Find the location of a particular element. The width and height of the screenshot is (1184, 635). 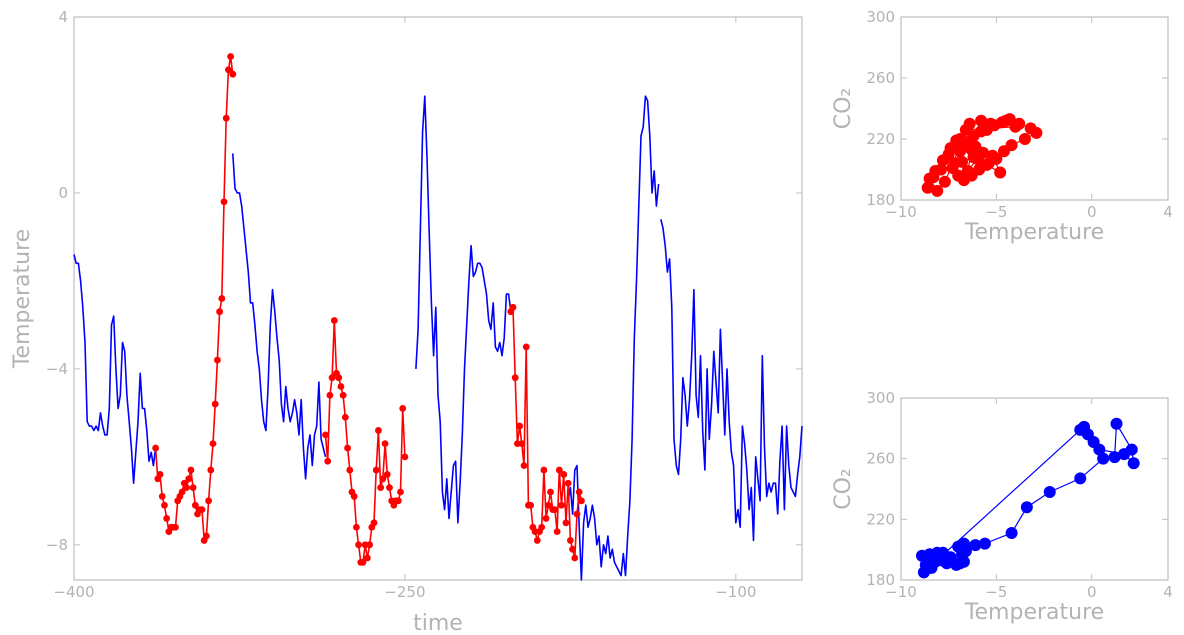

y-tick-label: 260 is located at coordinates (880, 459).